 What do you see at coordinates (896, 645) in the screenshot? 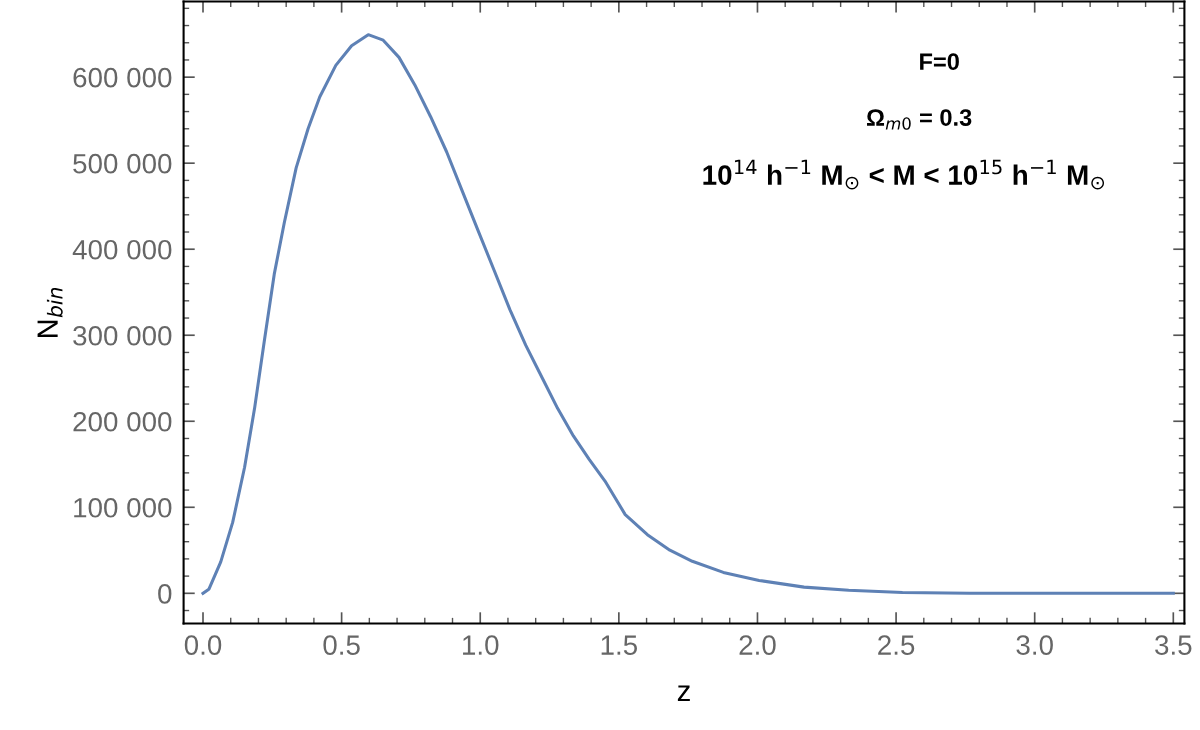
I see `x-tick-label: 2.5` at bounding box center [896, 645].